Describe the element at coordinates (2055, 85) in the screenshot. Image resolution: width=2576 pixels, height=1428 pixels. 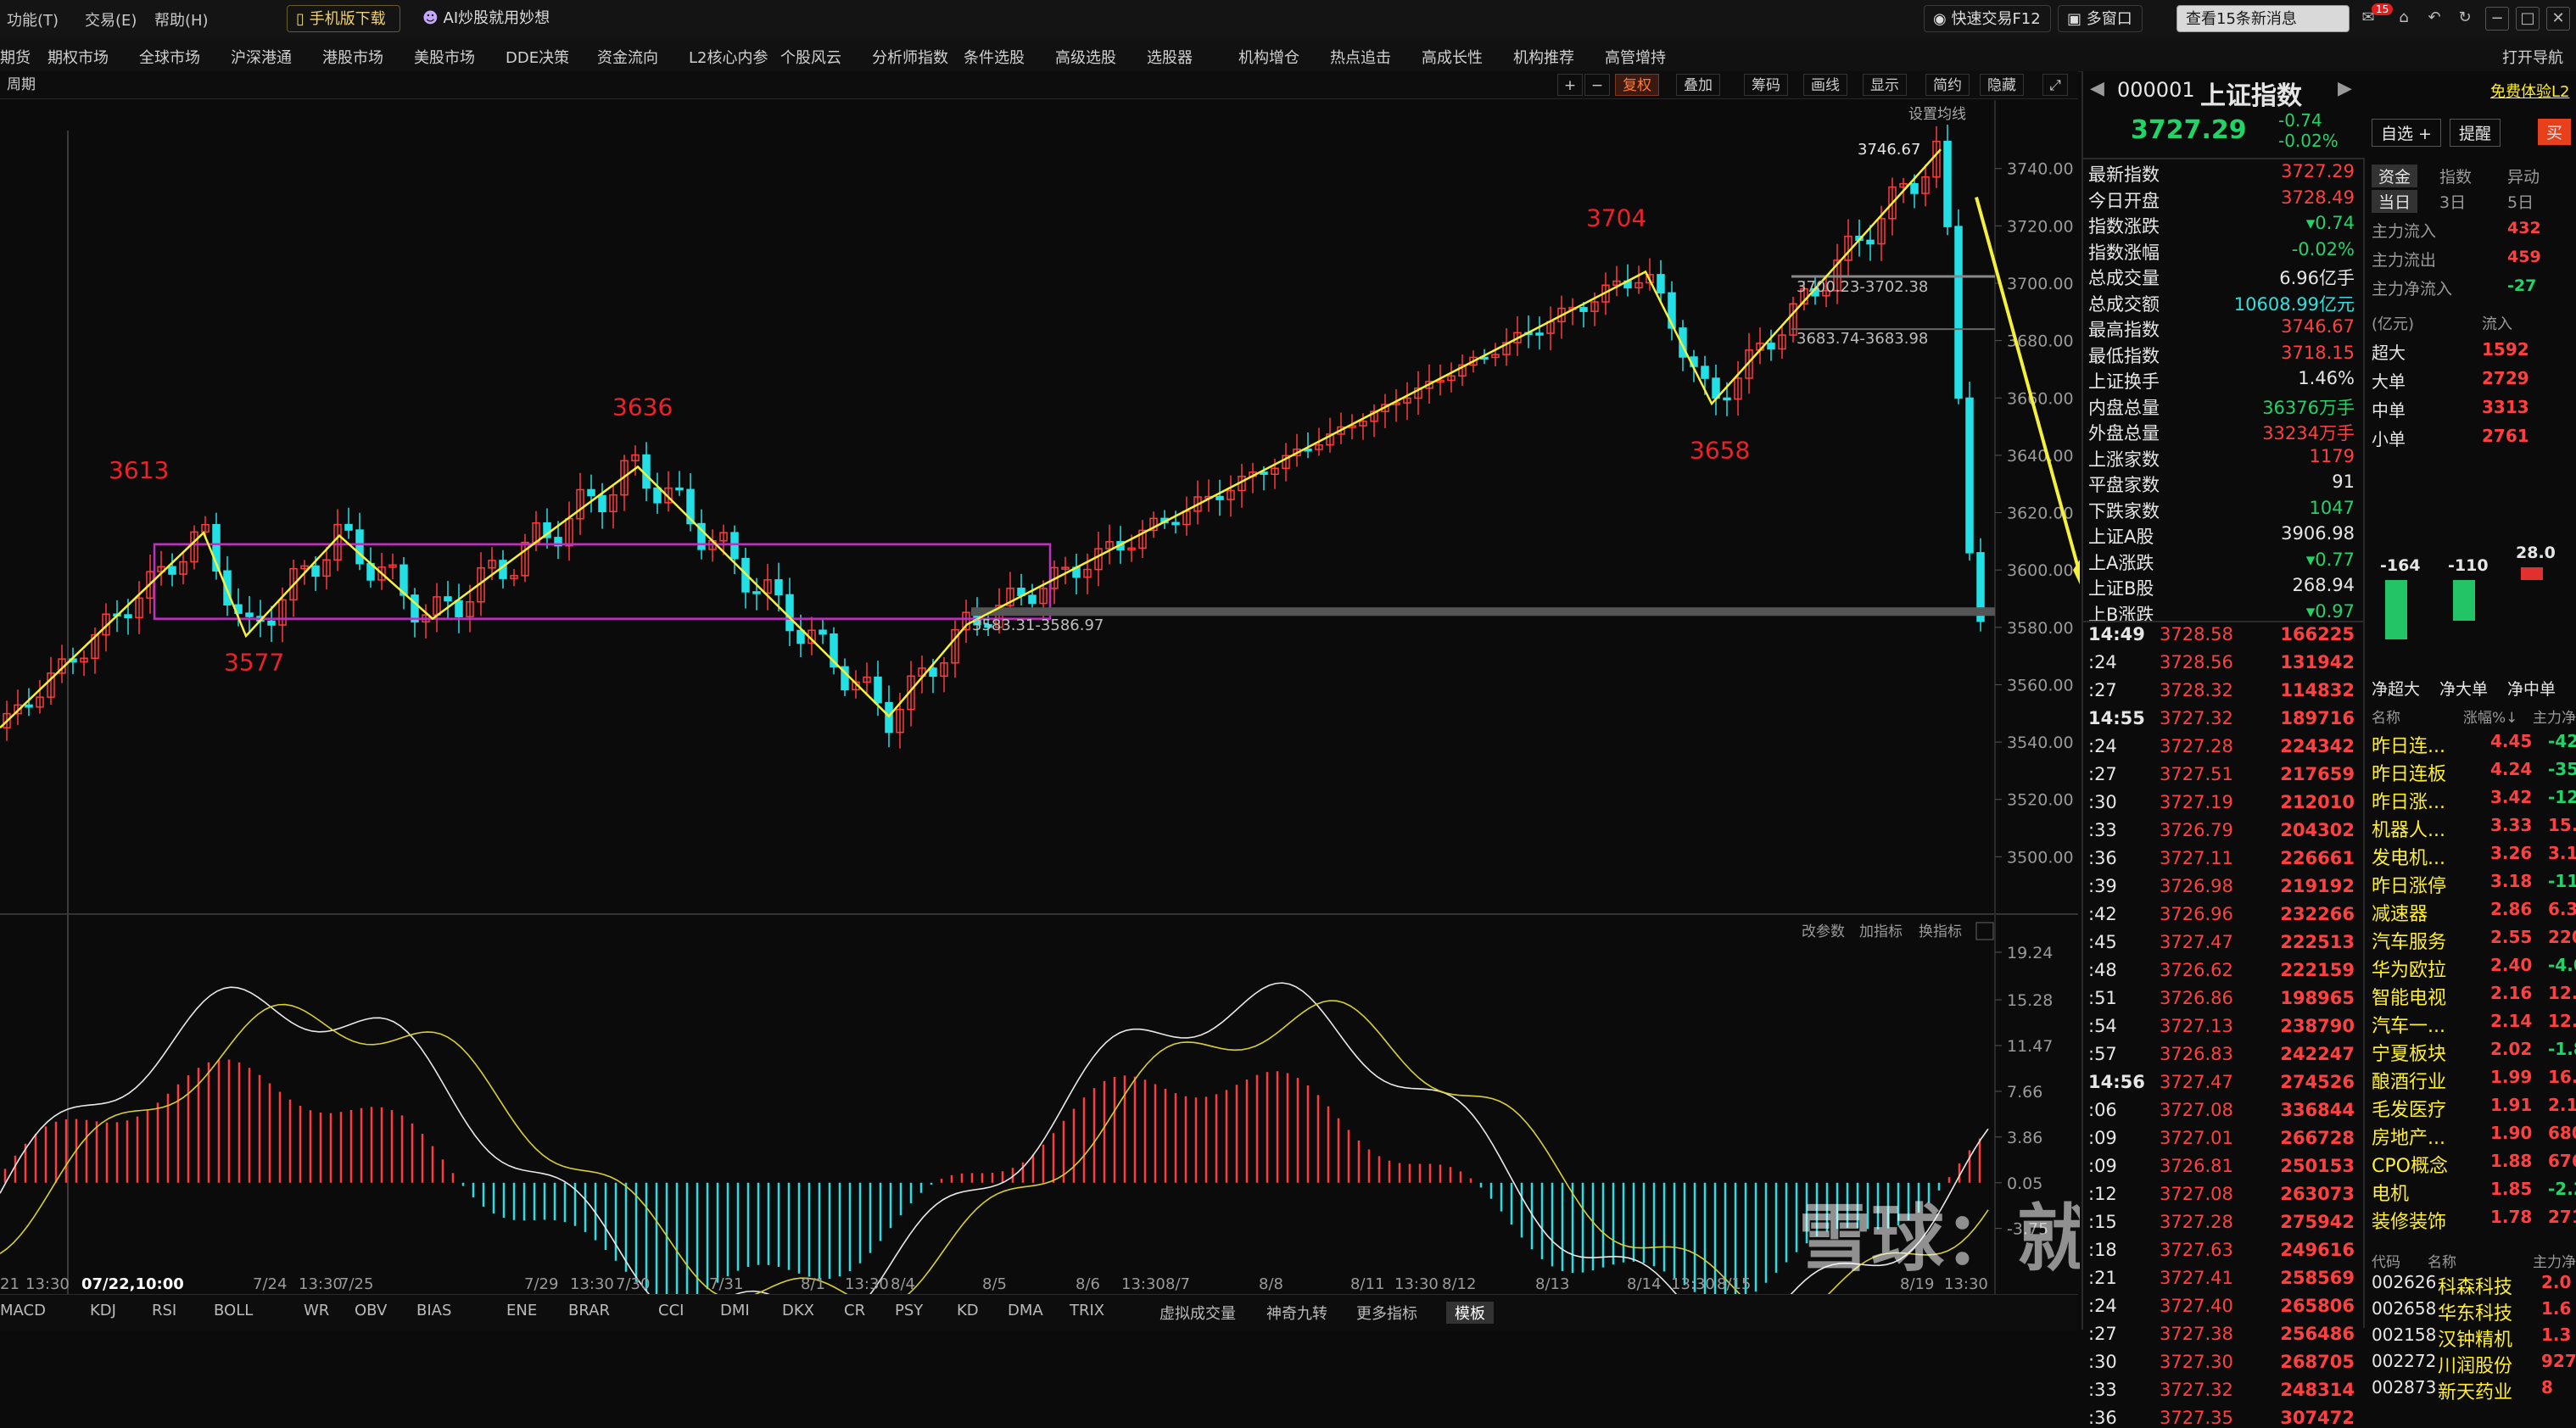
I see `fullscreen-icon: ⤢` at that location.